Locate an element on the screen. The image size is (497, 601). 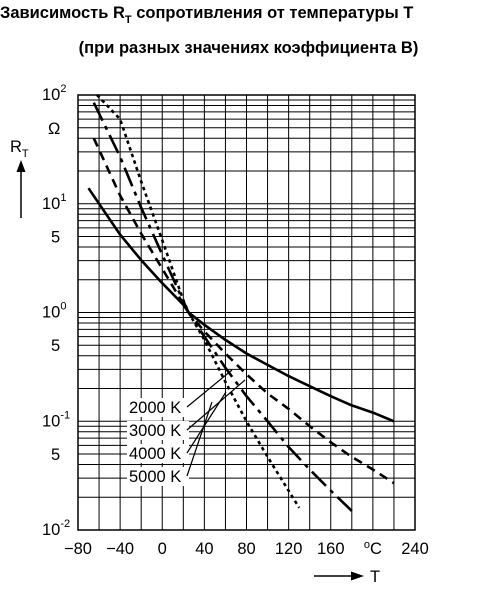
legend-label-2: 3000 K is located at coordinates (155, 431).